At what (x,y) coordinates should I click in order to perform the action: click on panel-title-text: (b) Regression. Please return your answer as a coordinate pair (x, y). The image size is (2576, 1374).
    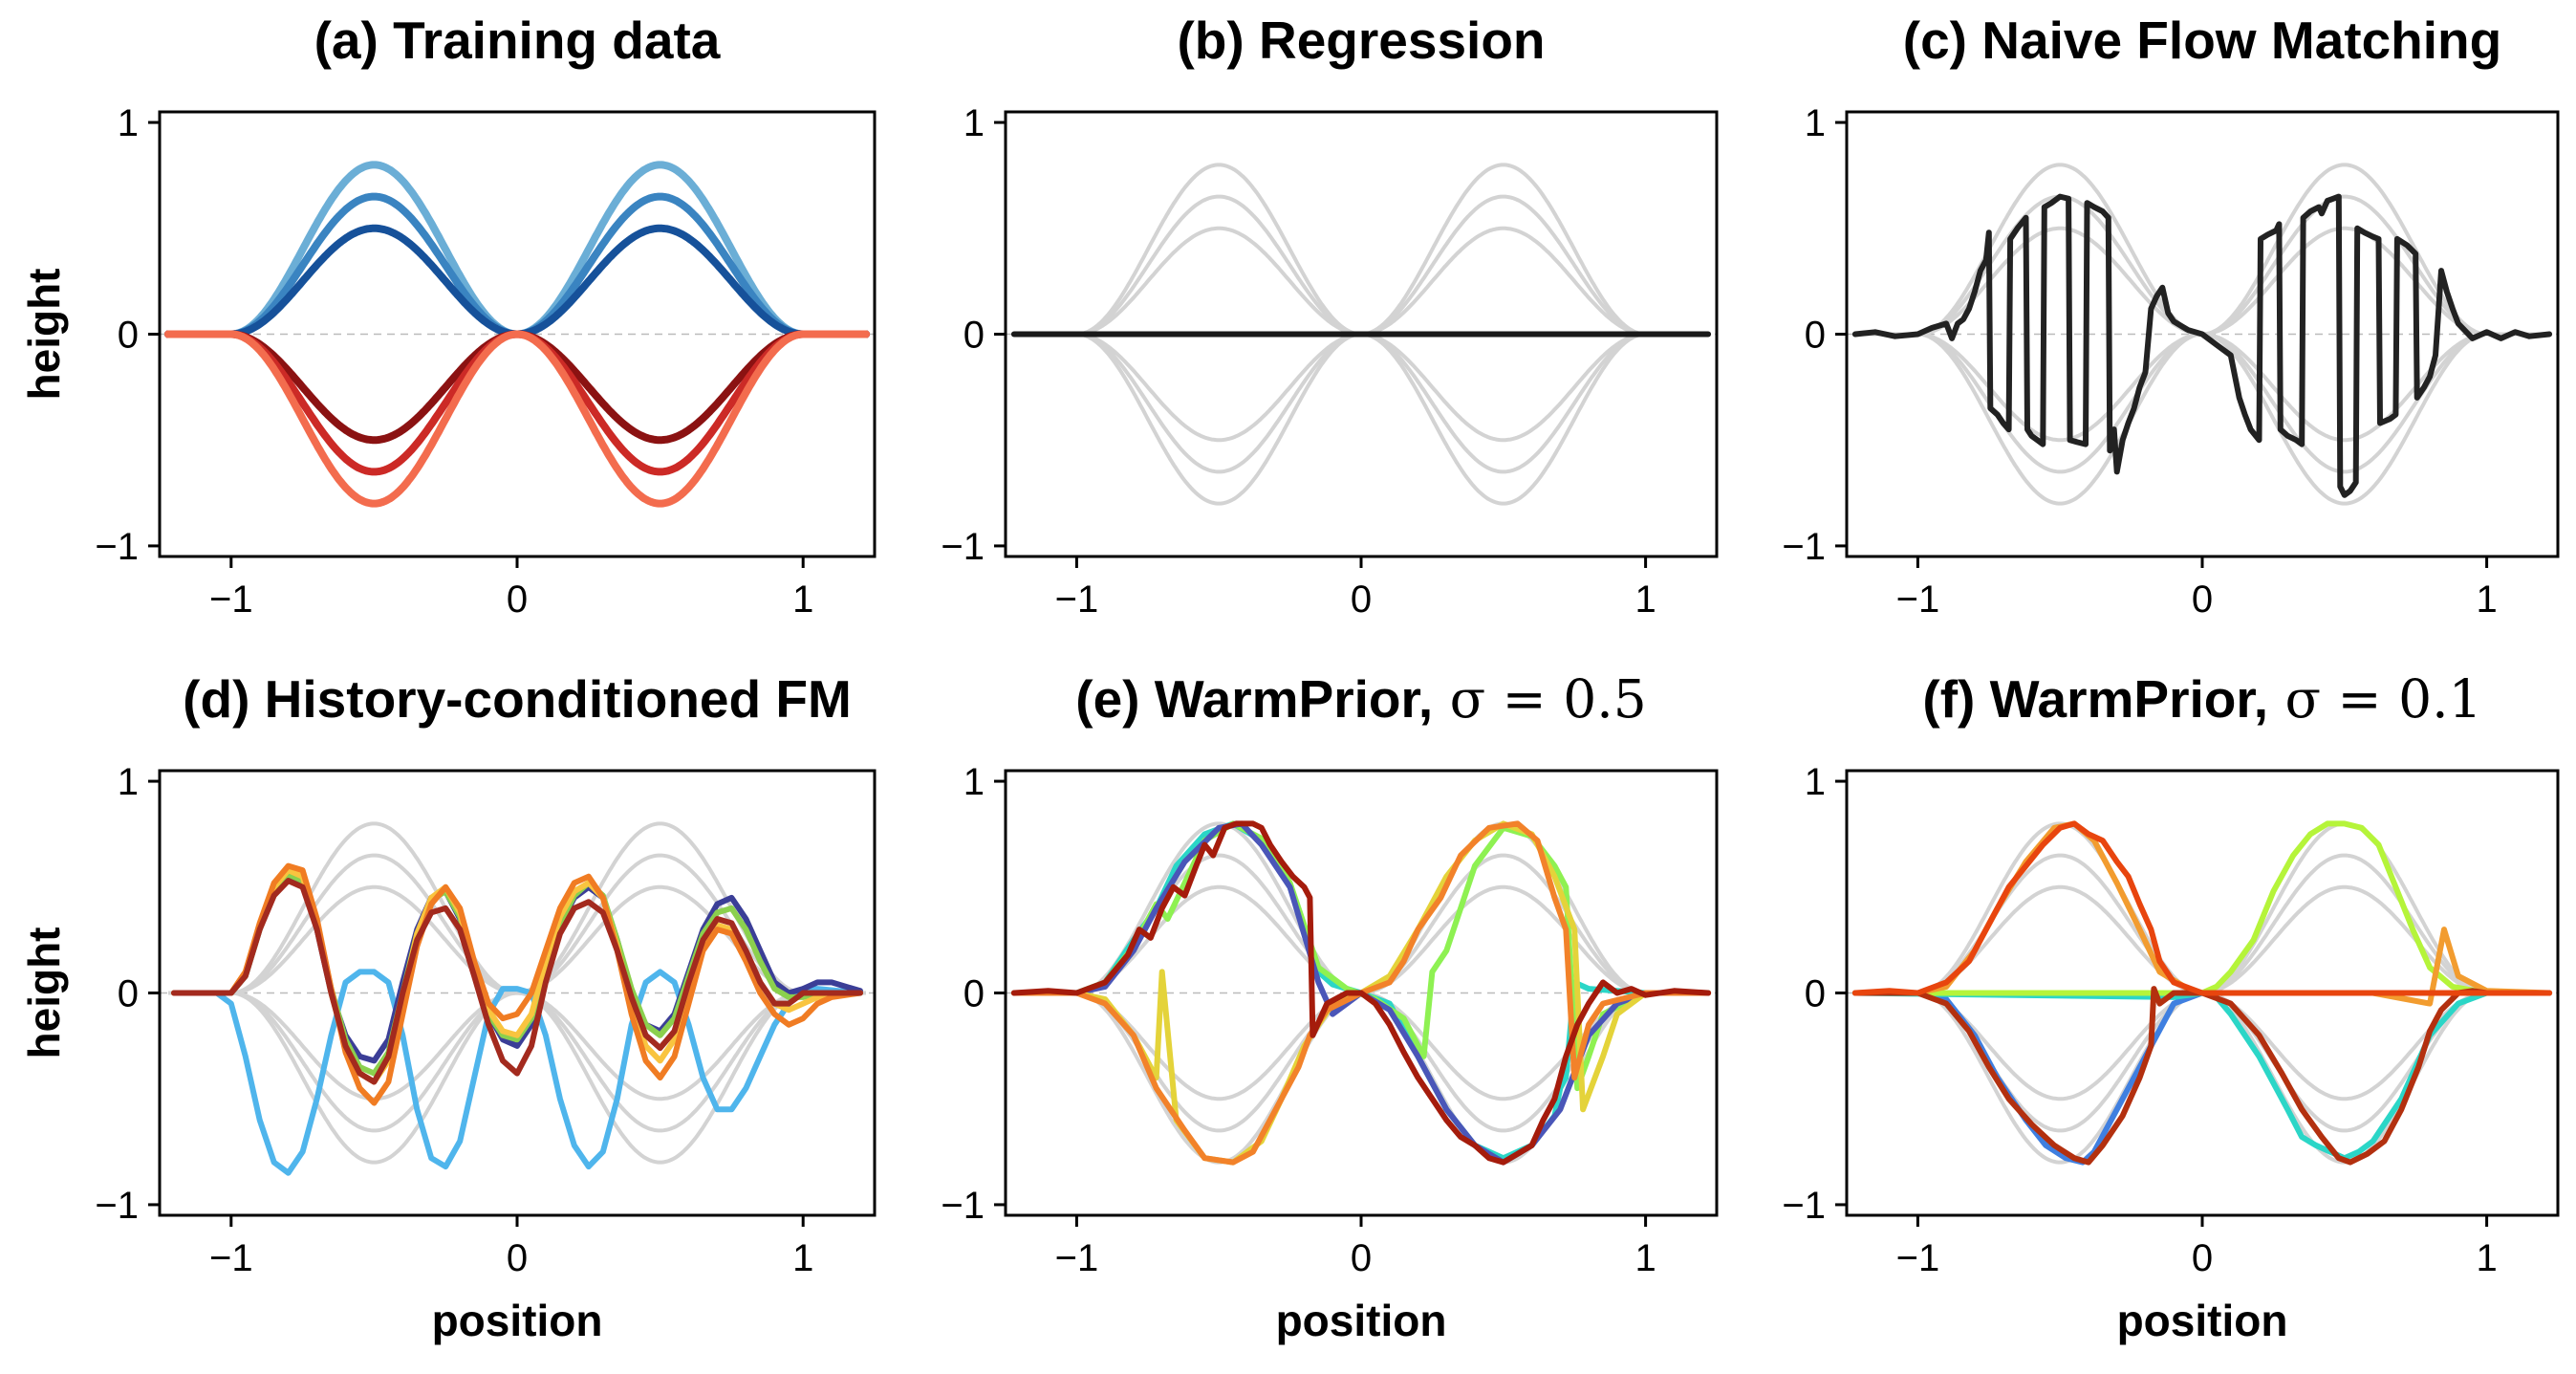
    Looking at the image, I should click on (1361, 41).